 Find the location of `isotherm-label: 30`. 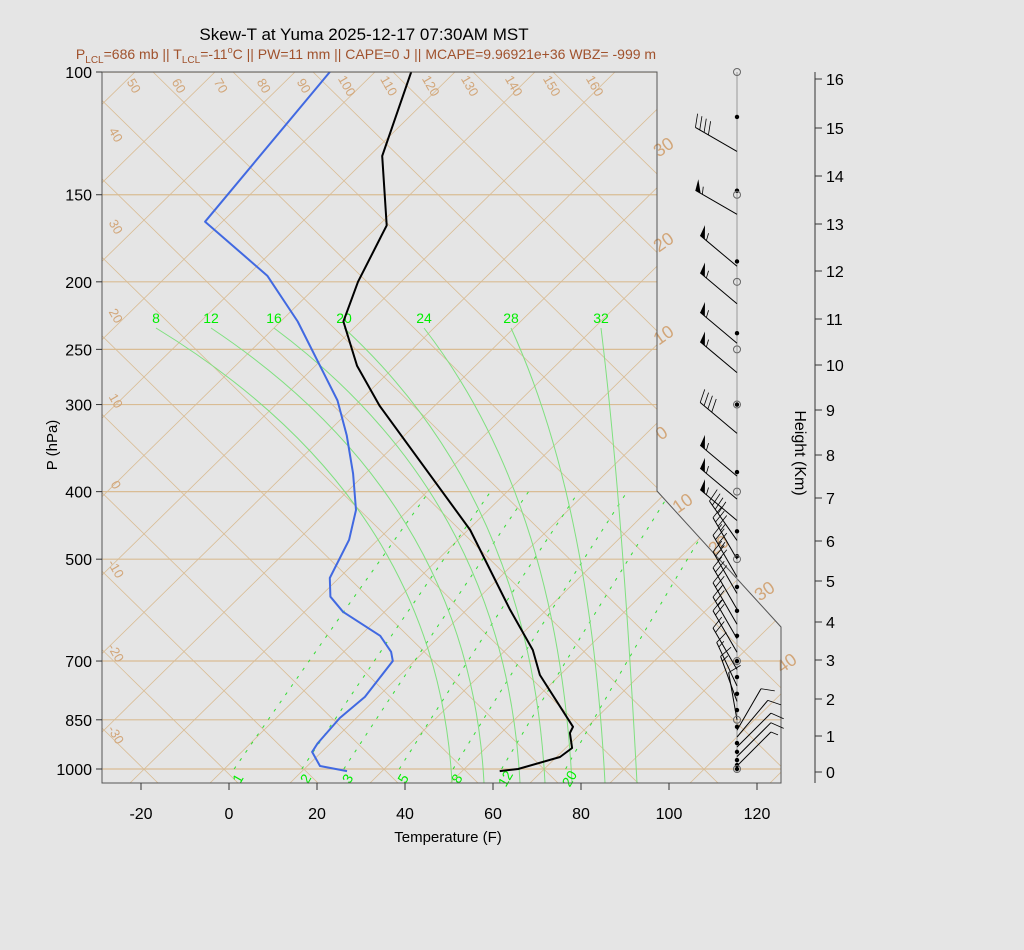

isotherm-label: 30 is located at coordinates (664, 147).